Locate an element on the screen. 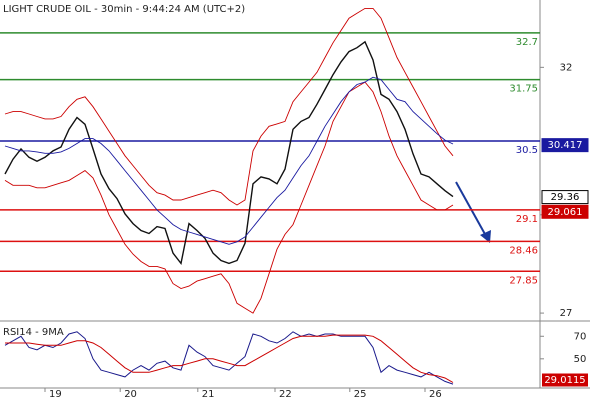 The height and width of the screenshot is (400, 590). rsi-y-tick-label: 70 is located at coordinates (580, 336).